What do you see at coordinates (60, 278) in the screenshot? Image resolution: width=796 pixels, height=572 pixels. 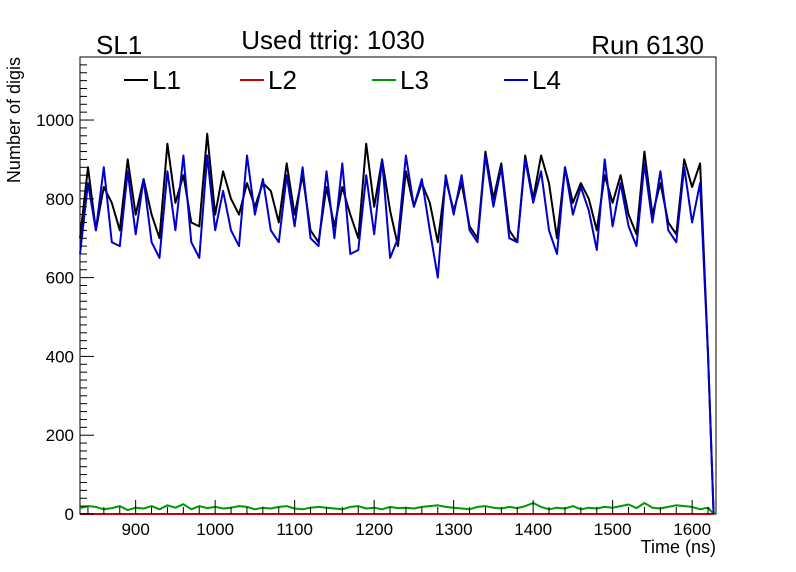 I see `y-tick-label: 600` at bounding box center [60, 278].